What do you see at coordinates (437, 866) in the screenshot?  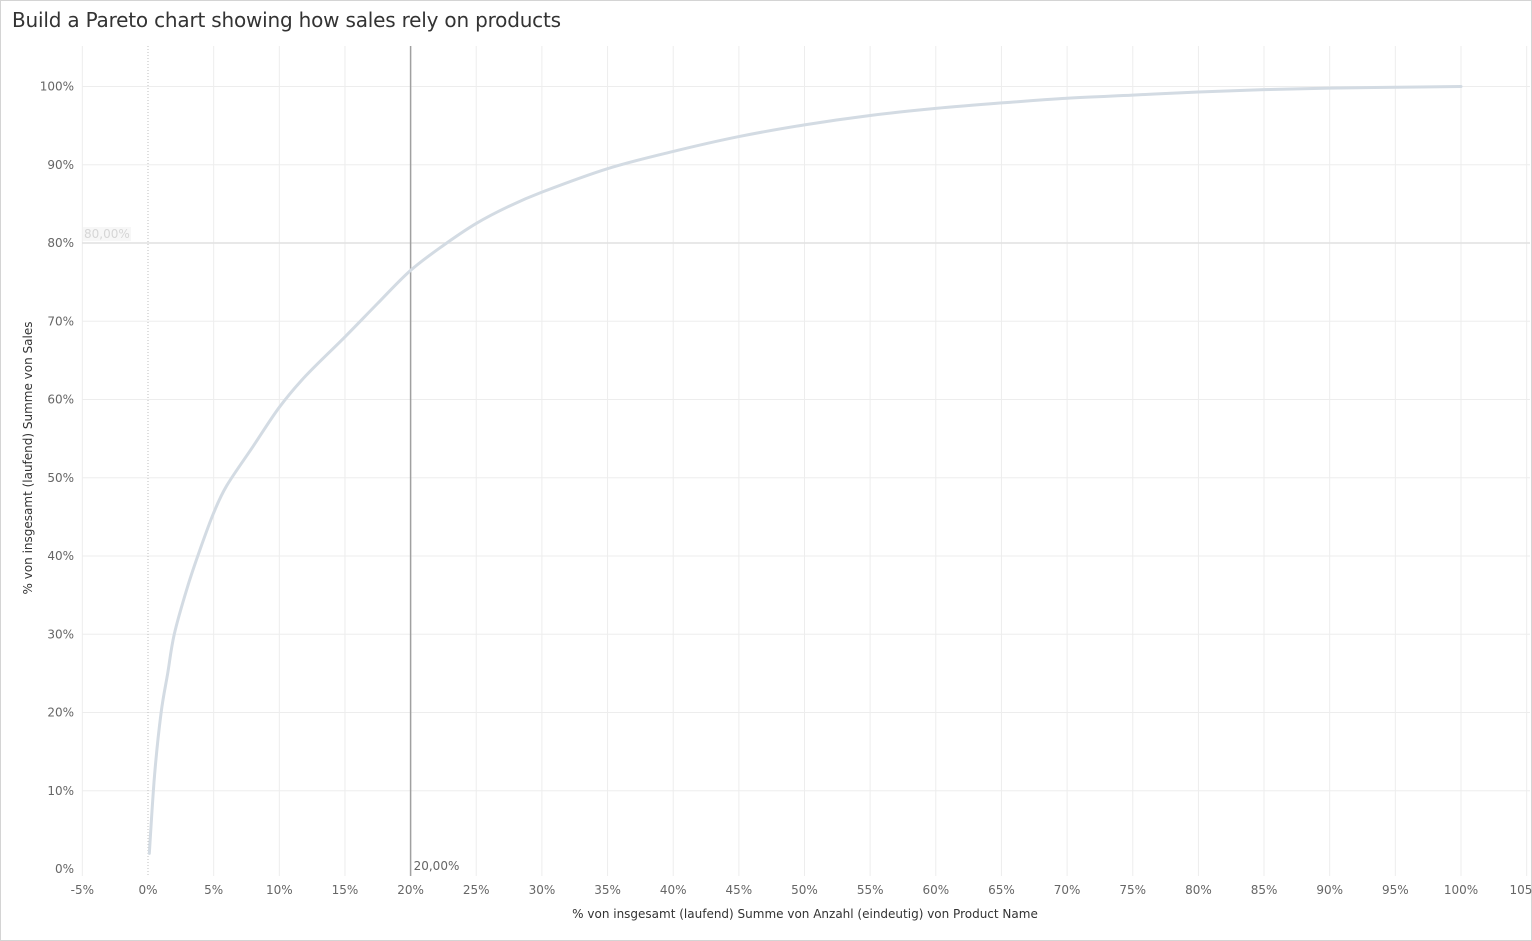 I see `vertical-reference-label: 20,00%` at bounding box center [437, 866].